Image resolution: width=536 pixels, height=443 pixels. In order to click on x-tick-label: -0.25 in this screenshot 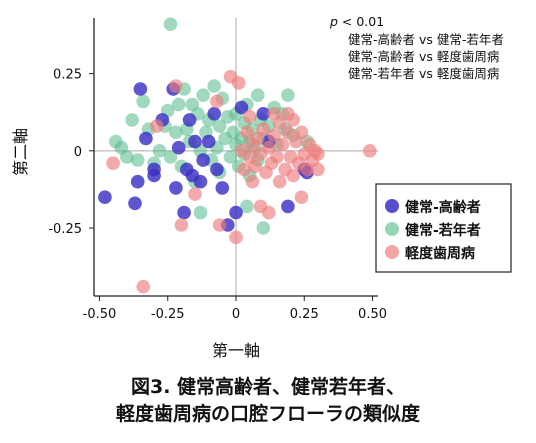, I will do `click(168, 314)`.